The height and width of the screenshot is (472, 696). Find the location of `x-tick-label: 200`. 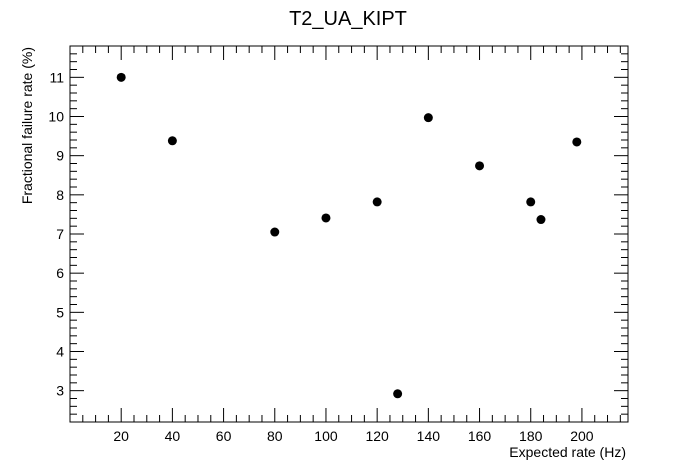

x-tick-label: 200 is located at coordinates (582, 436).